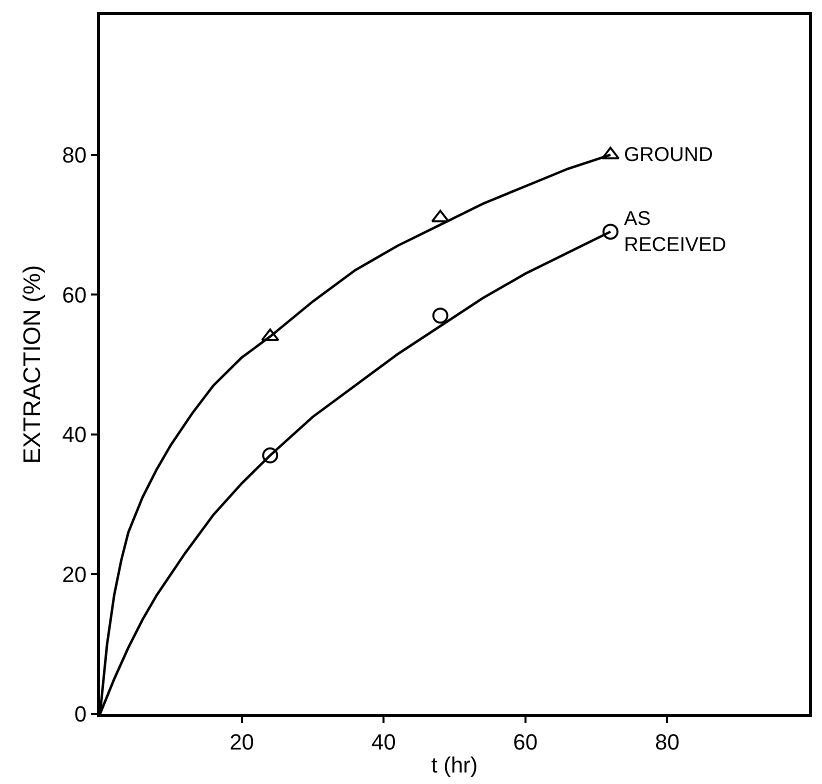  Describe the element at coordinates (80, 714) in the screenshot. I see `y-tick-label: 0` at that location.